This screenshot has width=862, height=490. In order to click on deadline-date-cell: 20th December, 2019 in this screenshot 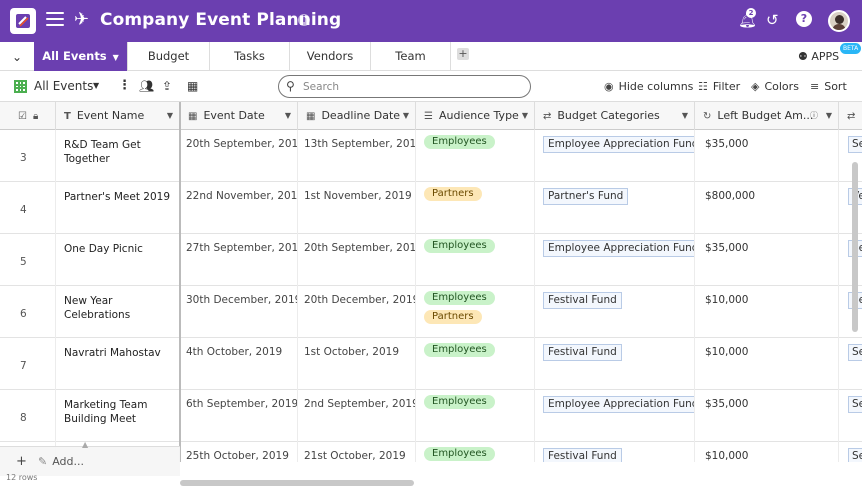, I will do `click(357, 312)`.